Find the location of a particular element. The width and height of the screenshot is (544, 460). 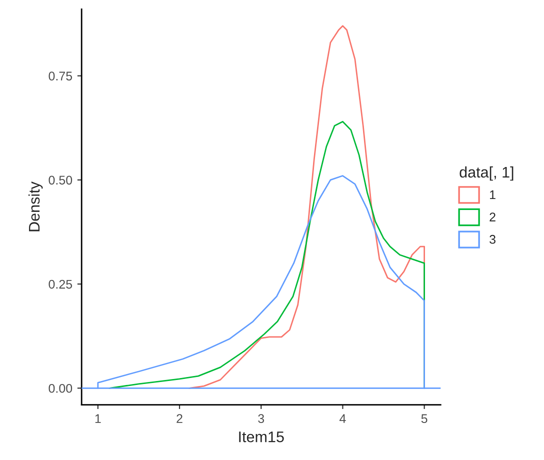

y-tick-label: 0.75 is located at coordinates (60, 76).